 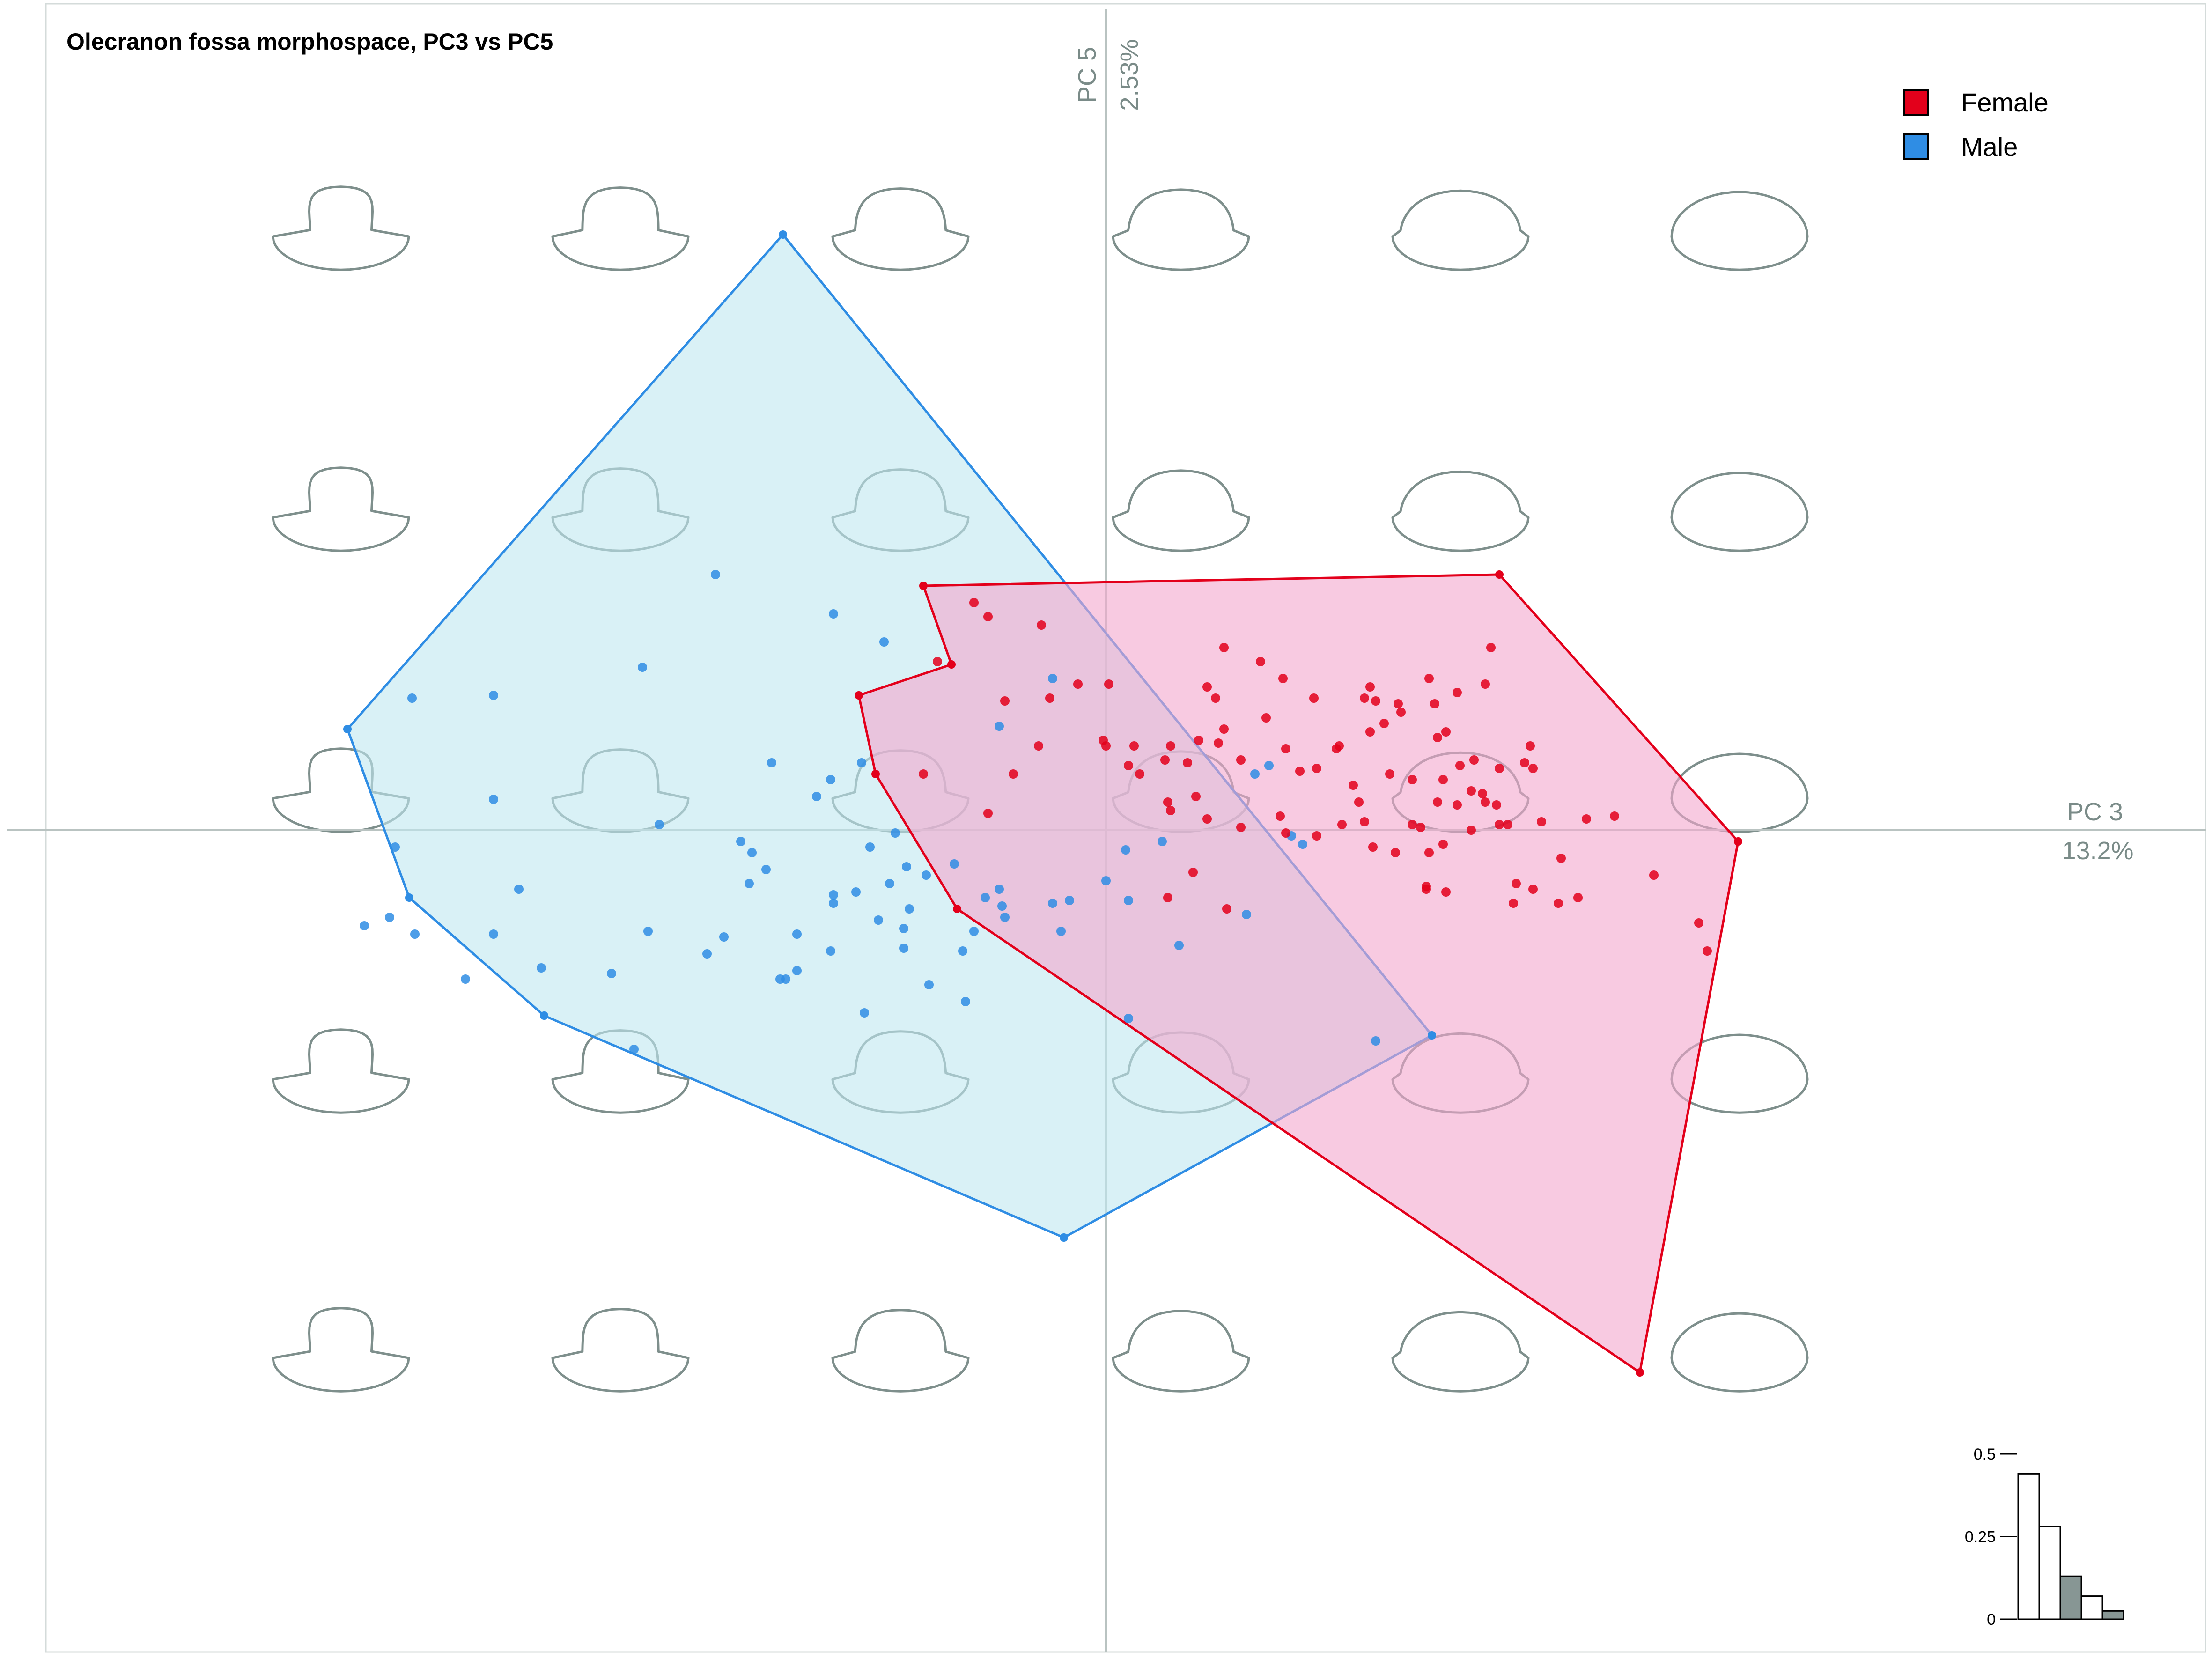 What do you see at coordinates (1976, 125) in the screenshot?
I see `legend: Female Male` at bounding box center [1976, 125].